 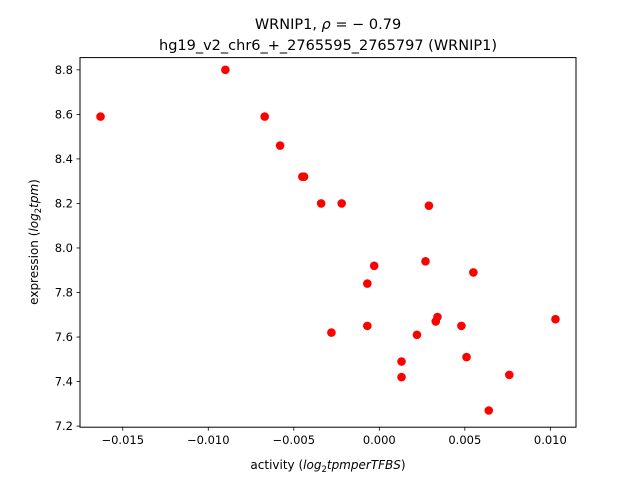 I want to click on y-tick-label: 8.0, so click(x=64, y=248).